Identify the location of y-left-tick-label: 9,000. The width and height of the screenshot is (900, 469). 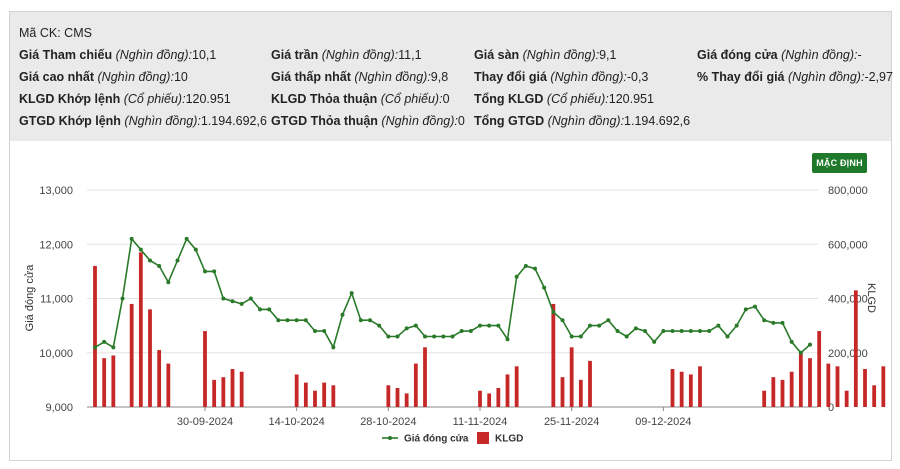
(59, 408).